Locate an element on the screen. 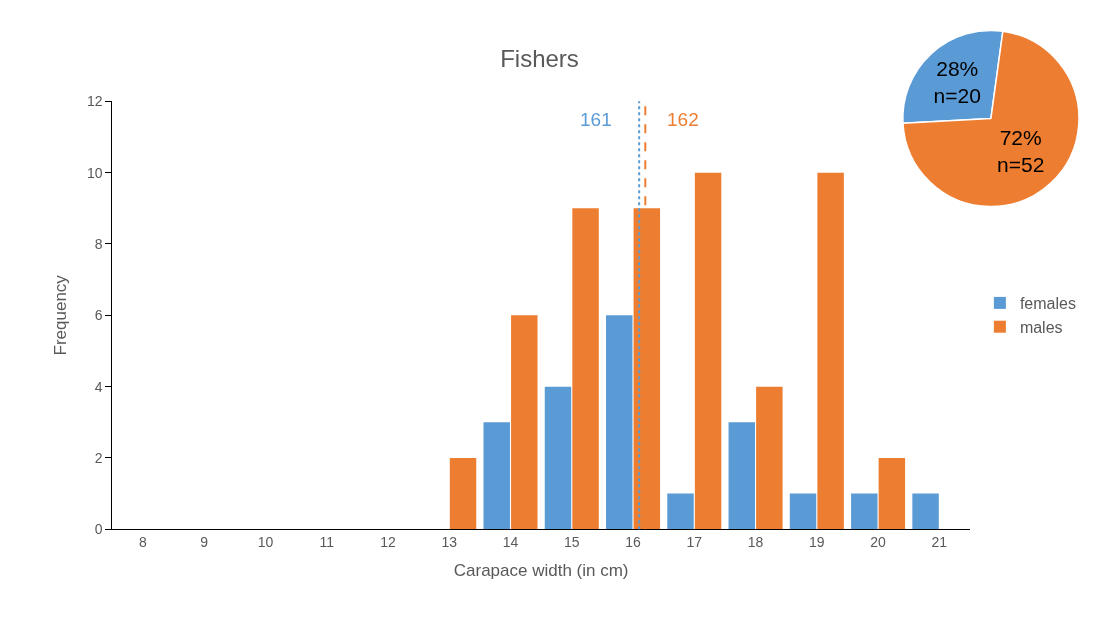  x-tick-label: 8 is located at coordinates (143, 542).